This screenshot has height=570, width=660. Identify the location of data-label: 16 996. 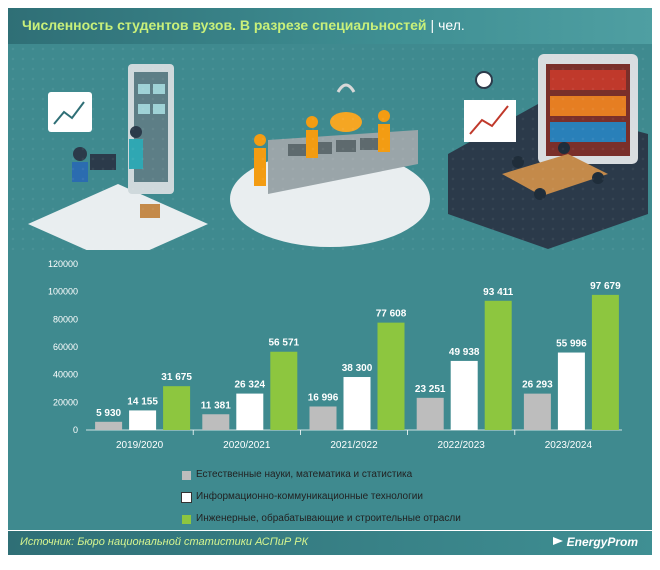
(323, 397).